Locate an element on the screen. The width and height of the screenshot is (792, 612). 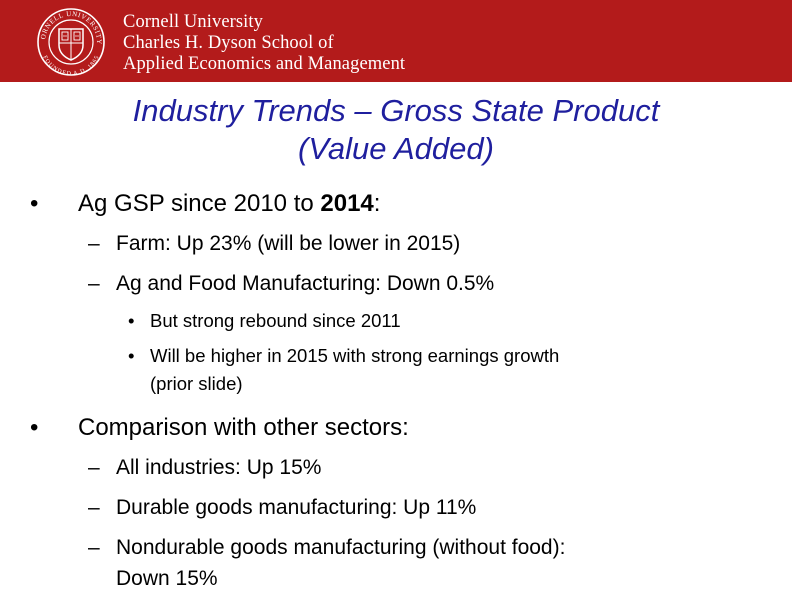
sub-item-text: All industries: Up 15% is located at coordinates (219, 467).